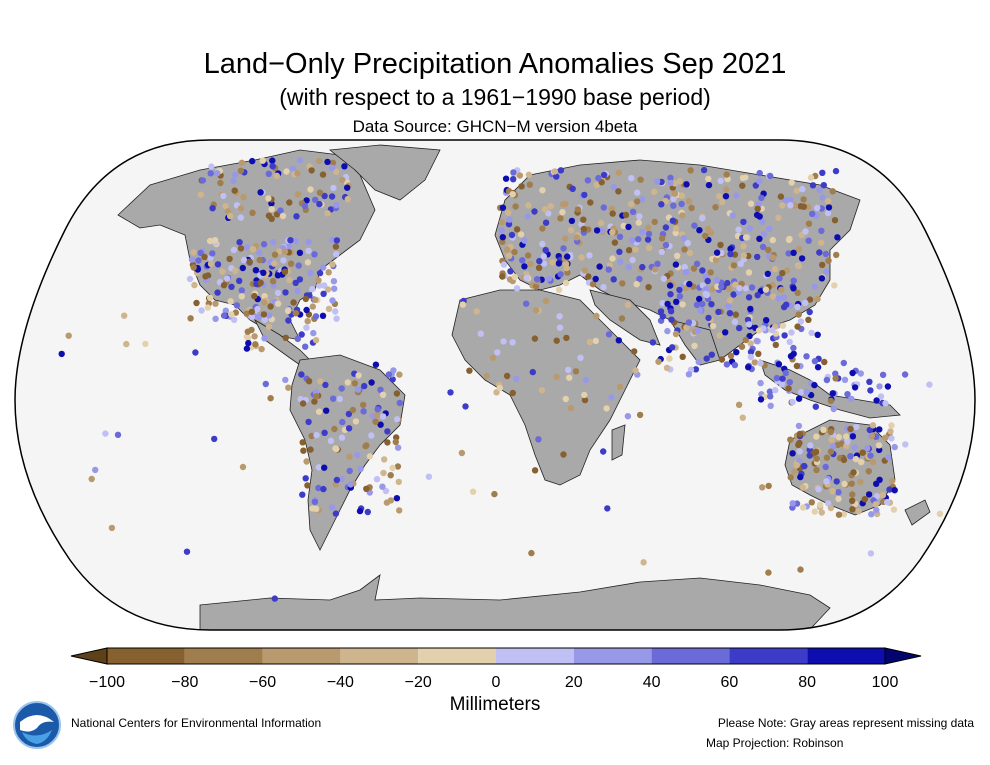  Describe the element at coordinates (885, 682) in the screenshot. I see `colorbar-tick-label: 100` at that location.